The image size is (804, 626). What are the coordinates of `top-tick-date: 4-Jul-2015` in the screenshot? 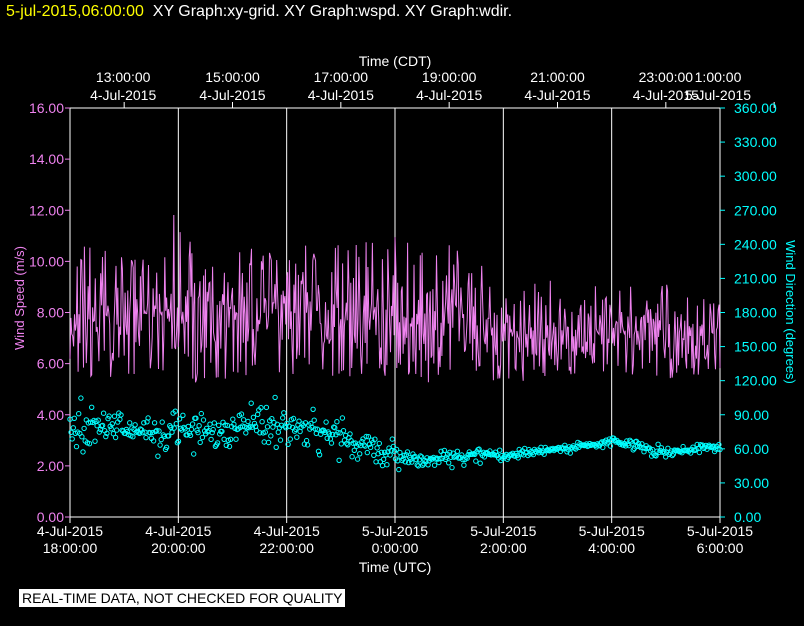 It's located at (123, 95).